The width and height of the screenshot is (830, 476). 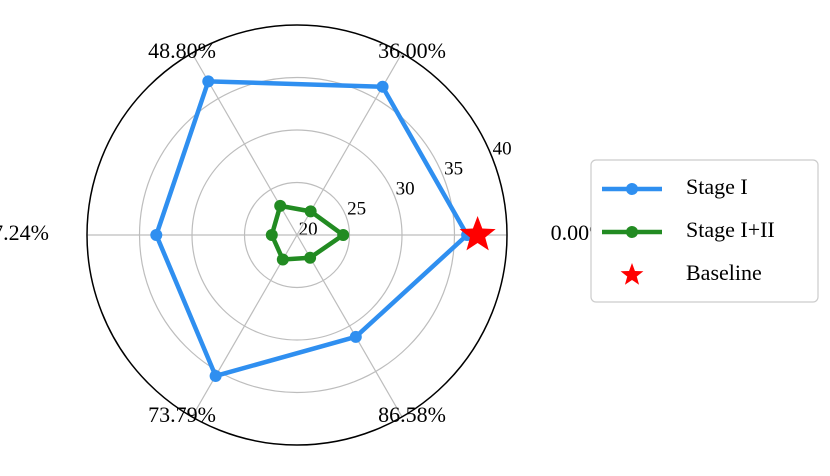 What do you see at coordinates (412, 414) in the screenshot?
I see `category-label: 86.58%` at bounding box center [412, 414].